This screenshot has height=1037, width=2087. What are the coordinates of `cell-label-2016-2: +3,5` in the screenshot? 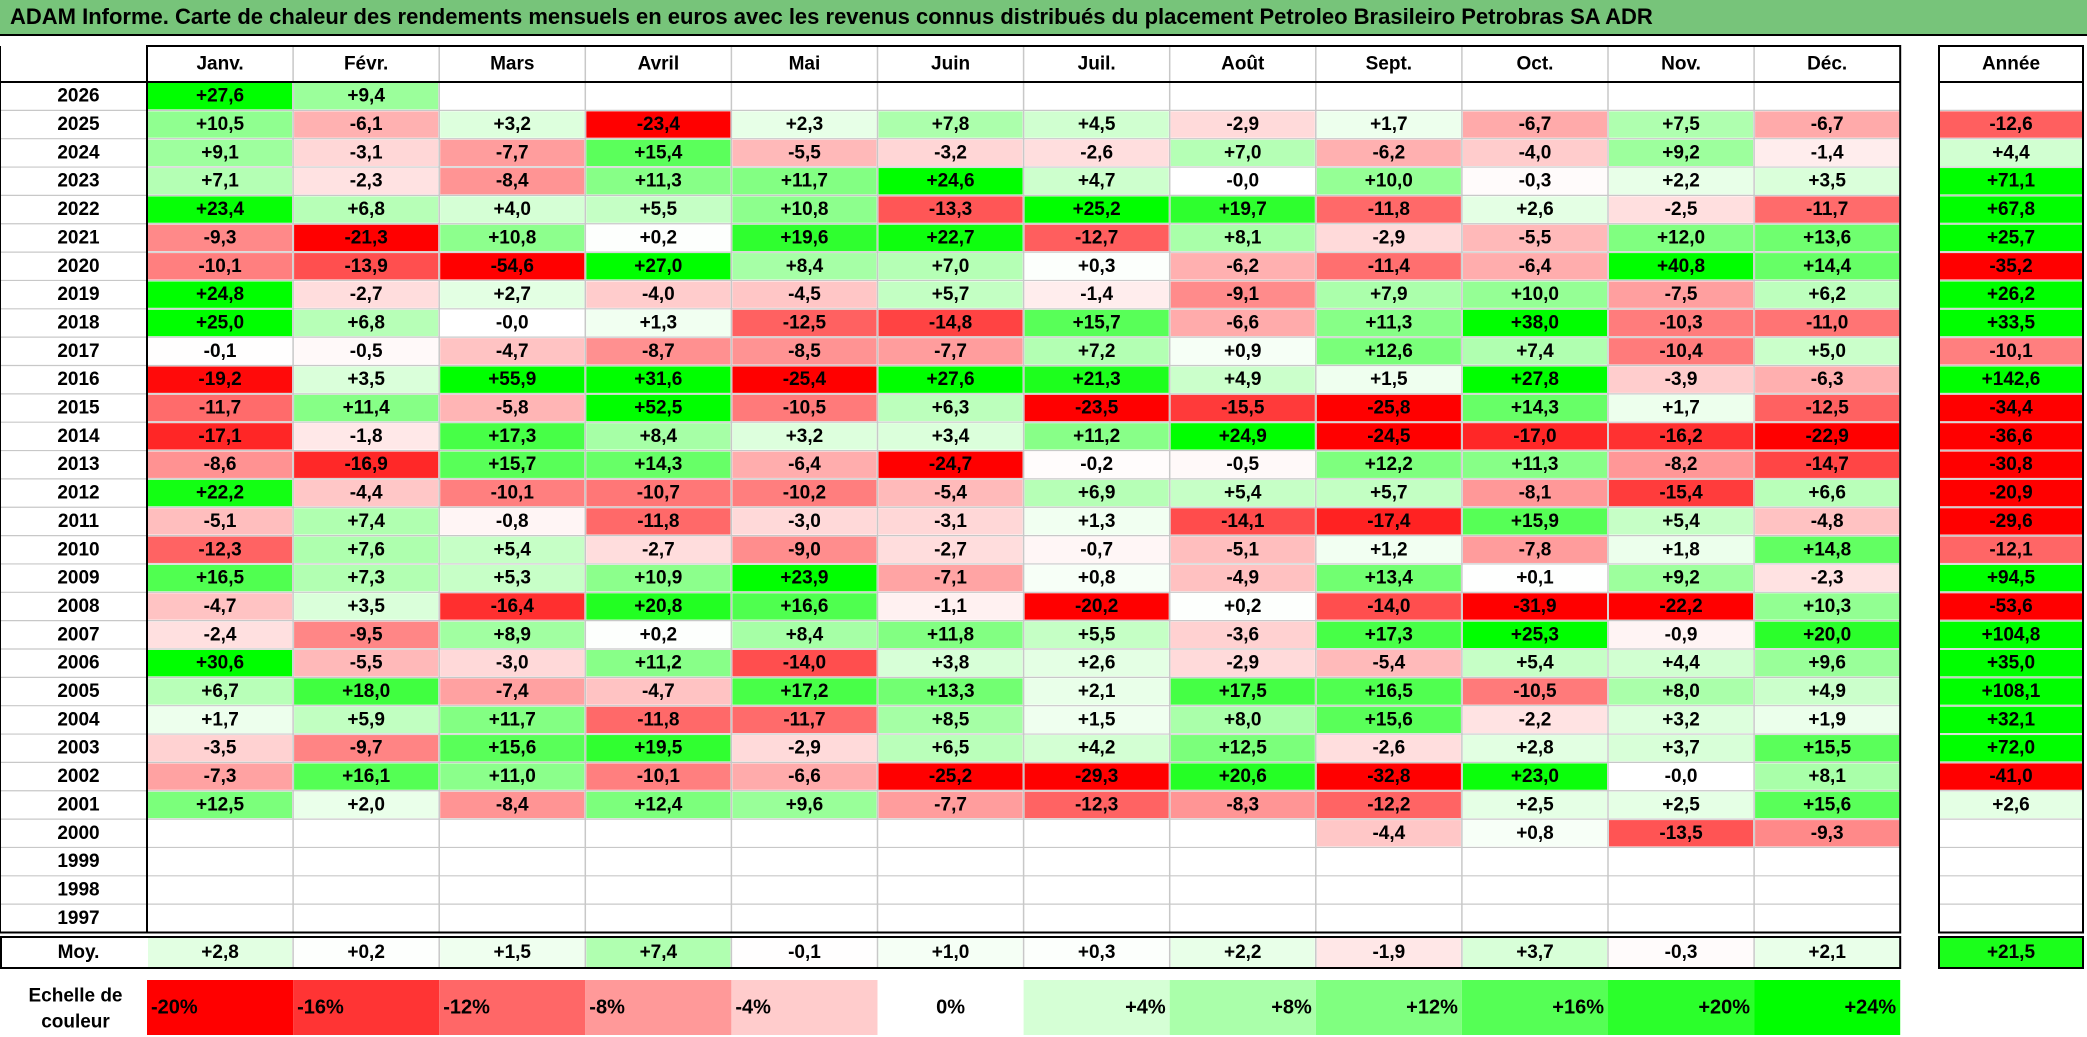 It's located at (366, 379).